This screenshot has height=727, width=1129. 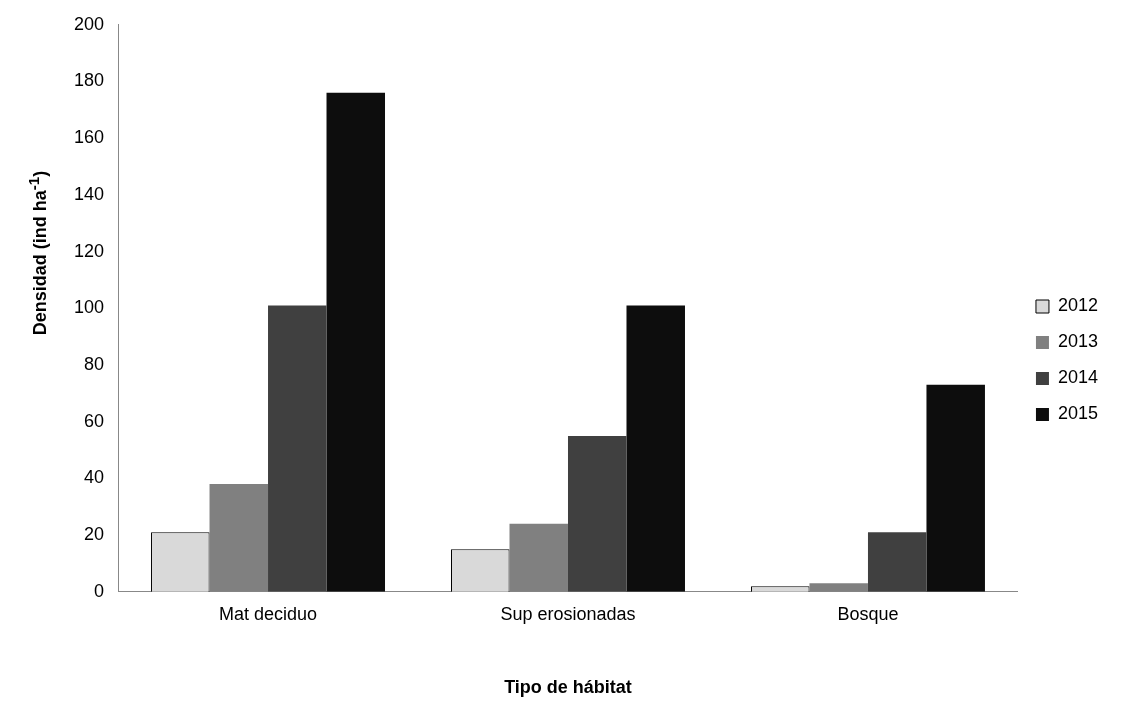 I want to click on x-tick-label: Bosque, so click(x=868, y=613).